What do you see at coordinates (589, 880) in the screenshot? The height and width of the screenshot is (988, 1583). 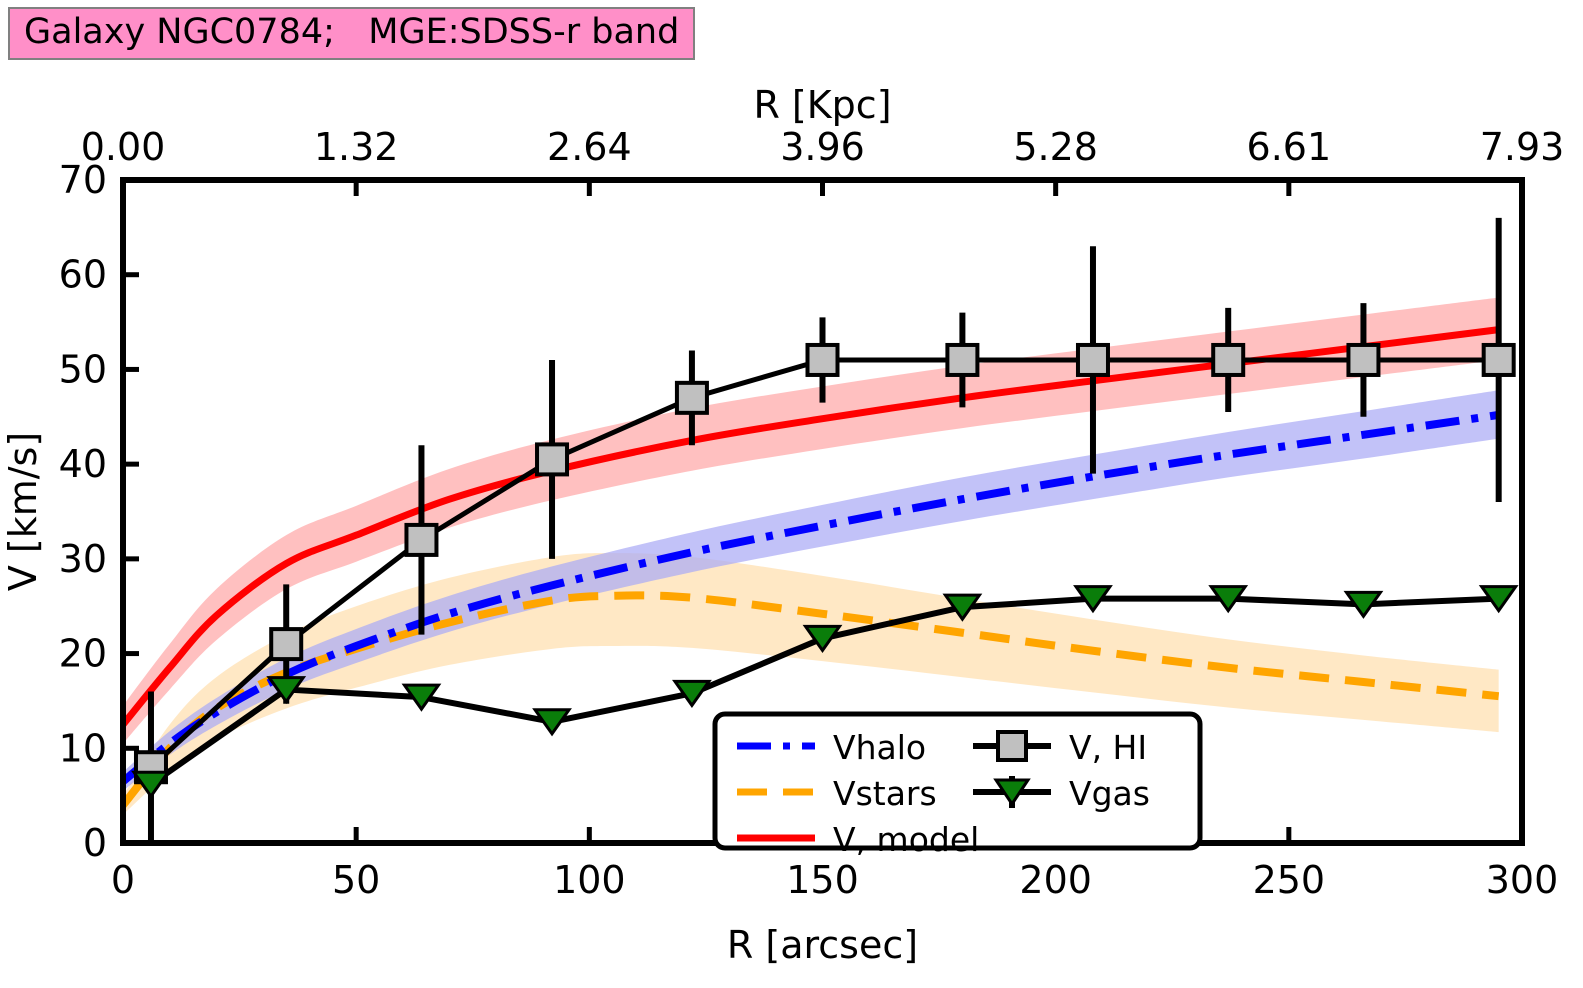 I see `xtick-label-bottom: 100` at bounding box center [589, 880].